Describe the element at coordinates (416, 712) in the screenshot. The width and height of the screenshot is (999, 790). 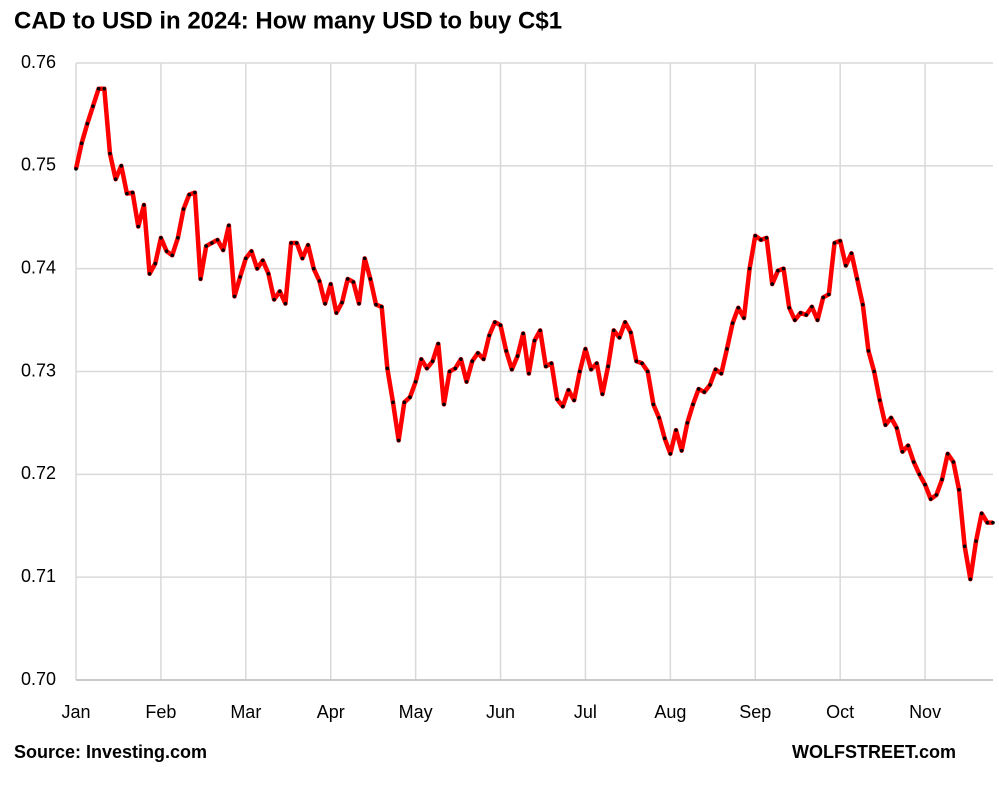
I see `x-tick-label: May` at that location.